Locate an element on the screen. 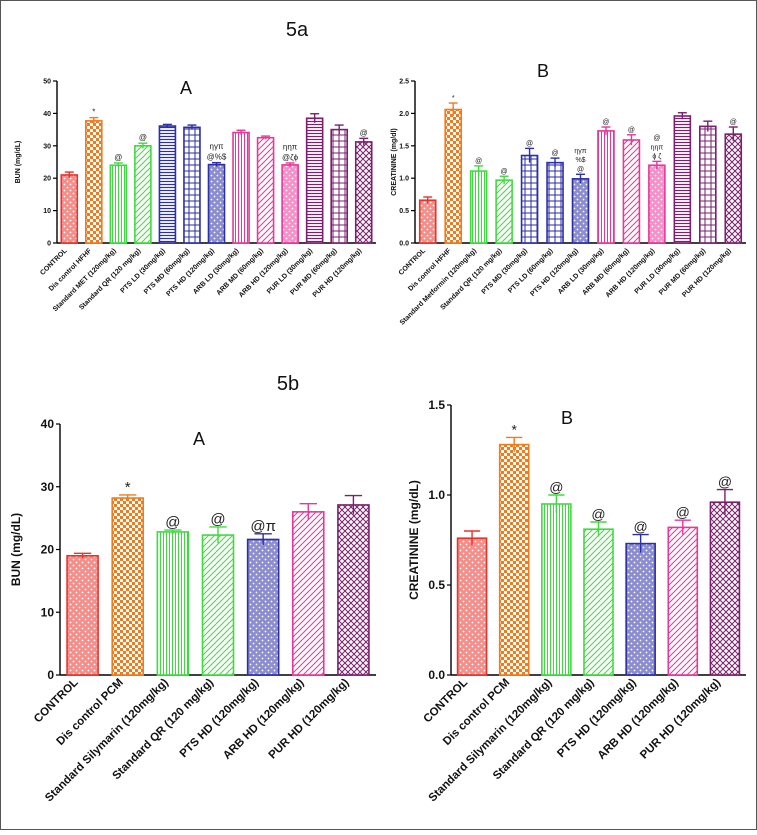 Image resolution: width=757 pixels, height=835 pixels. significance-mark: @ζϕ is located at coordinates (290, 157).